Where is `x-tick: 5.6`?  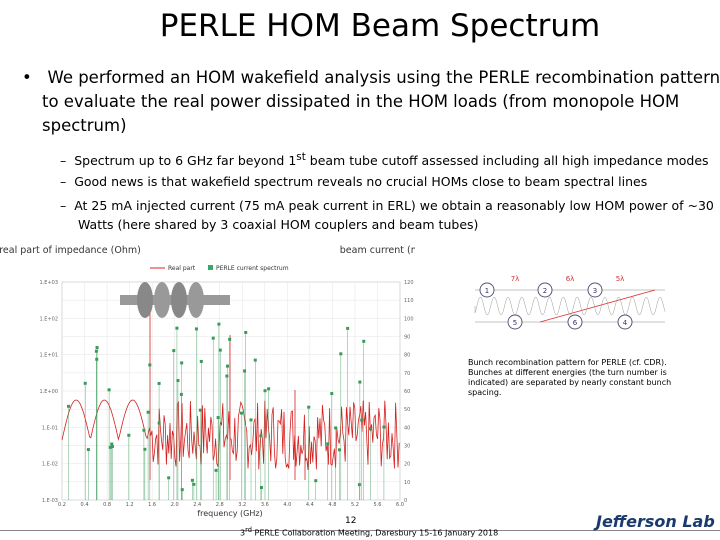
x-tick: 5.6 is located at coordinates (377, 505).